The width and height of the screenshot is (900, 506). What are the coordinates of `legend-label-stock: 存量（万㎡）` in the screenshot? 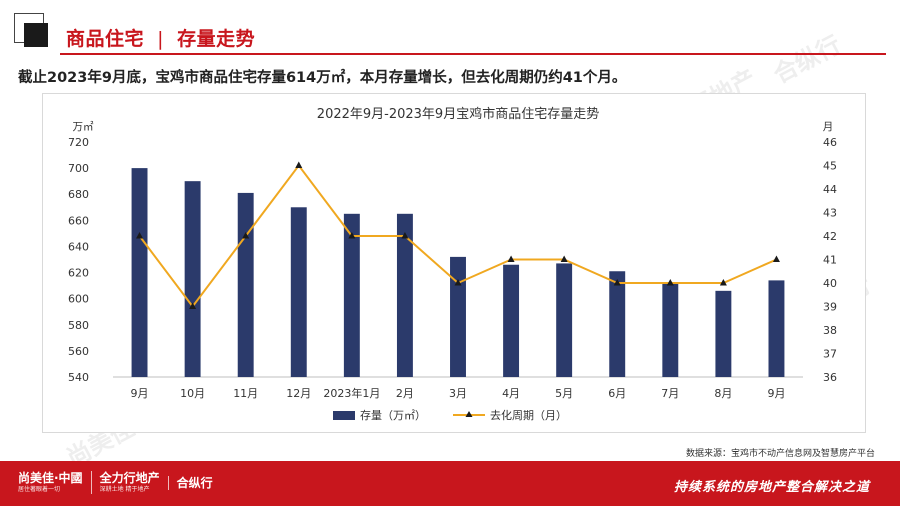 It's located at (393, 415).